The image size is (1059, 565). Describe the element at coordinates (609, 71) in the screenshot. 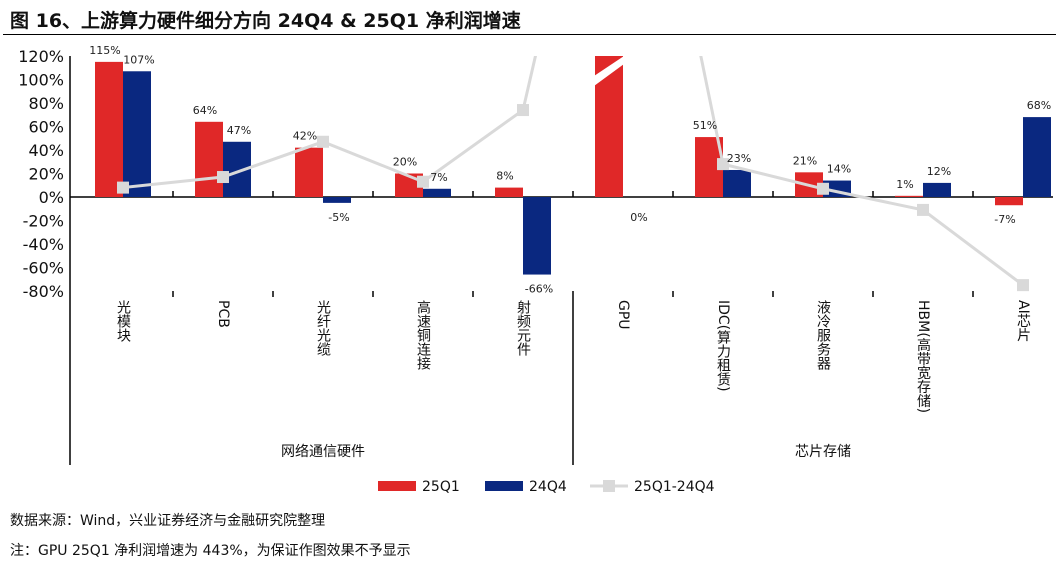

I see `axis-break` at that location.